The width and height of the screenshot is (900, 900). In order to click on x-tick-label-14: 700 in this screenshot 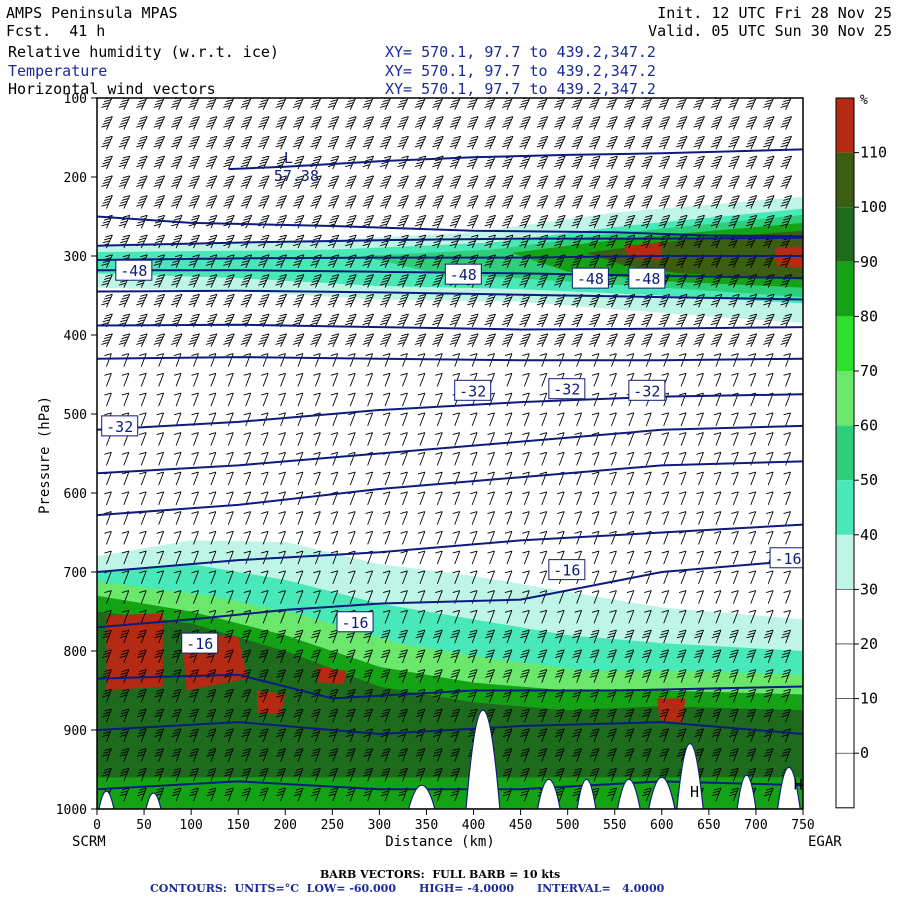, I will do `click(755, 825)`.